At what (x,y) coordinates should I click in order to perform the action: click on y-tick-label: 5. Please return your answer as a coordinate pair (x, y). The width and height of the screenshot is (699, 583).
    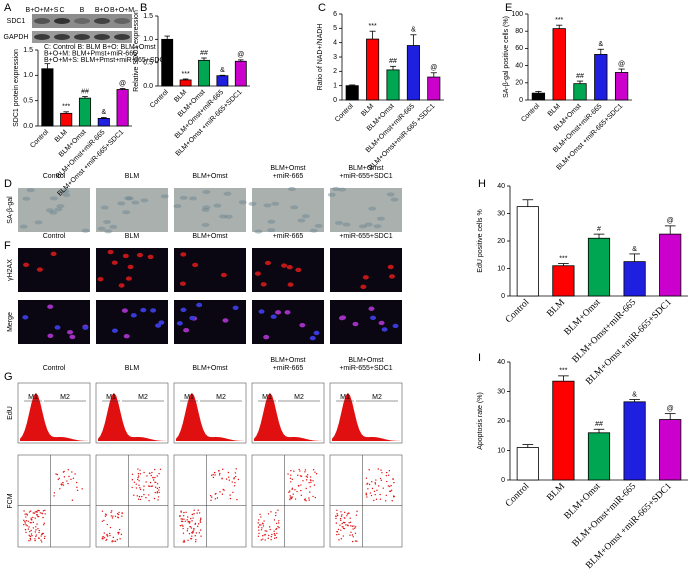
    Looking at the image, I should click on (335, 28).